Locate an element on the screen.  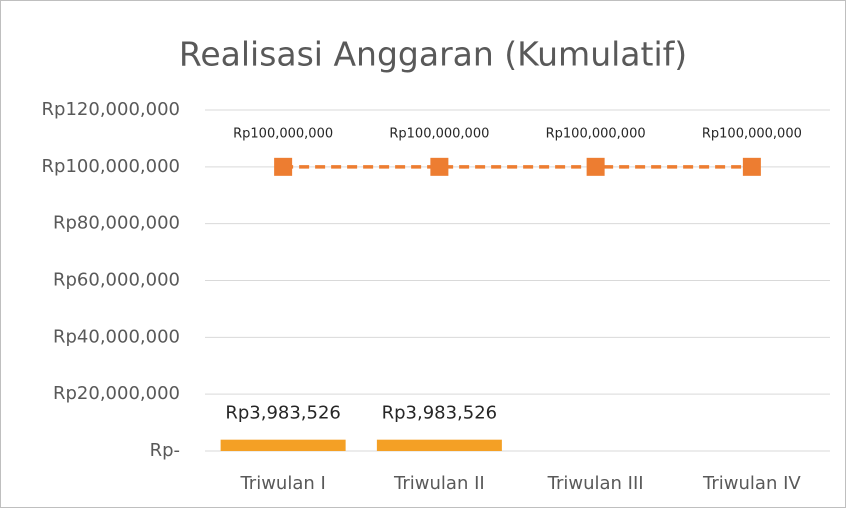
x-tick-label: Triwulan III is located at coordinates (595, 483).